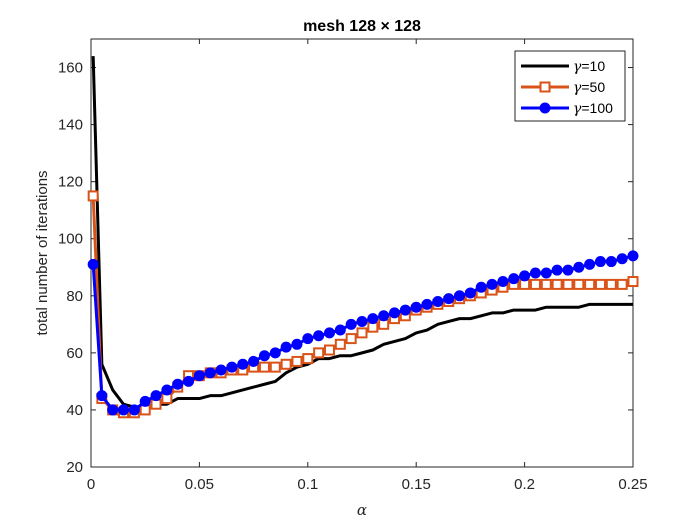 The image size is (700, 525). I want to click on y-tick-label: 60, so click(74, 353).